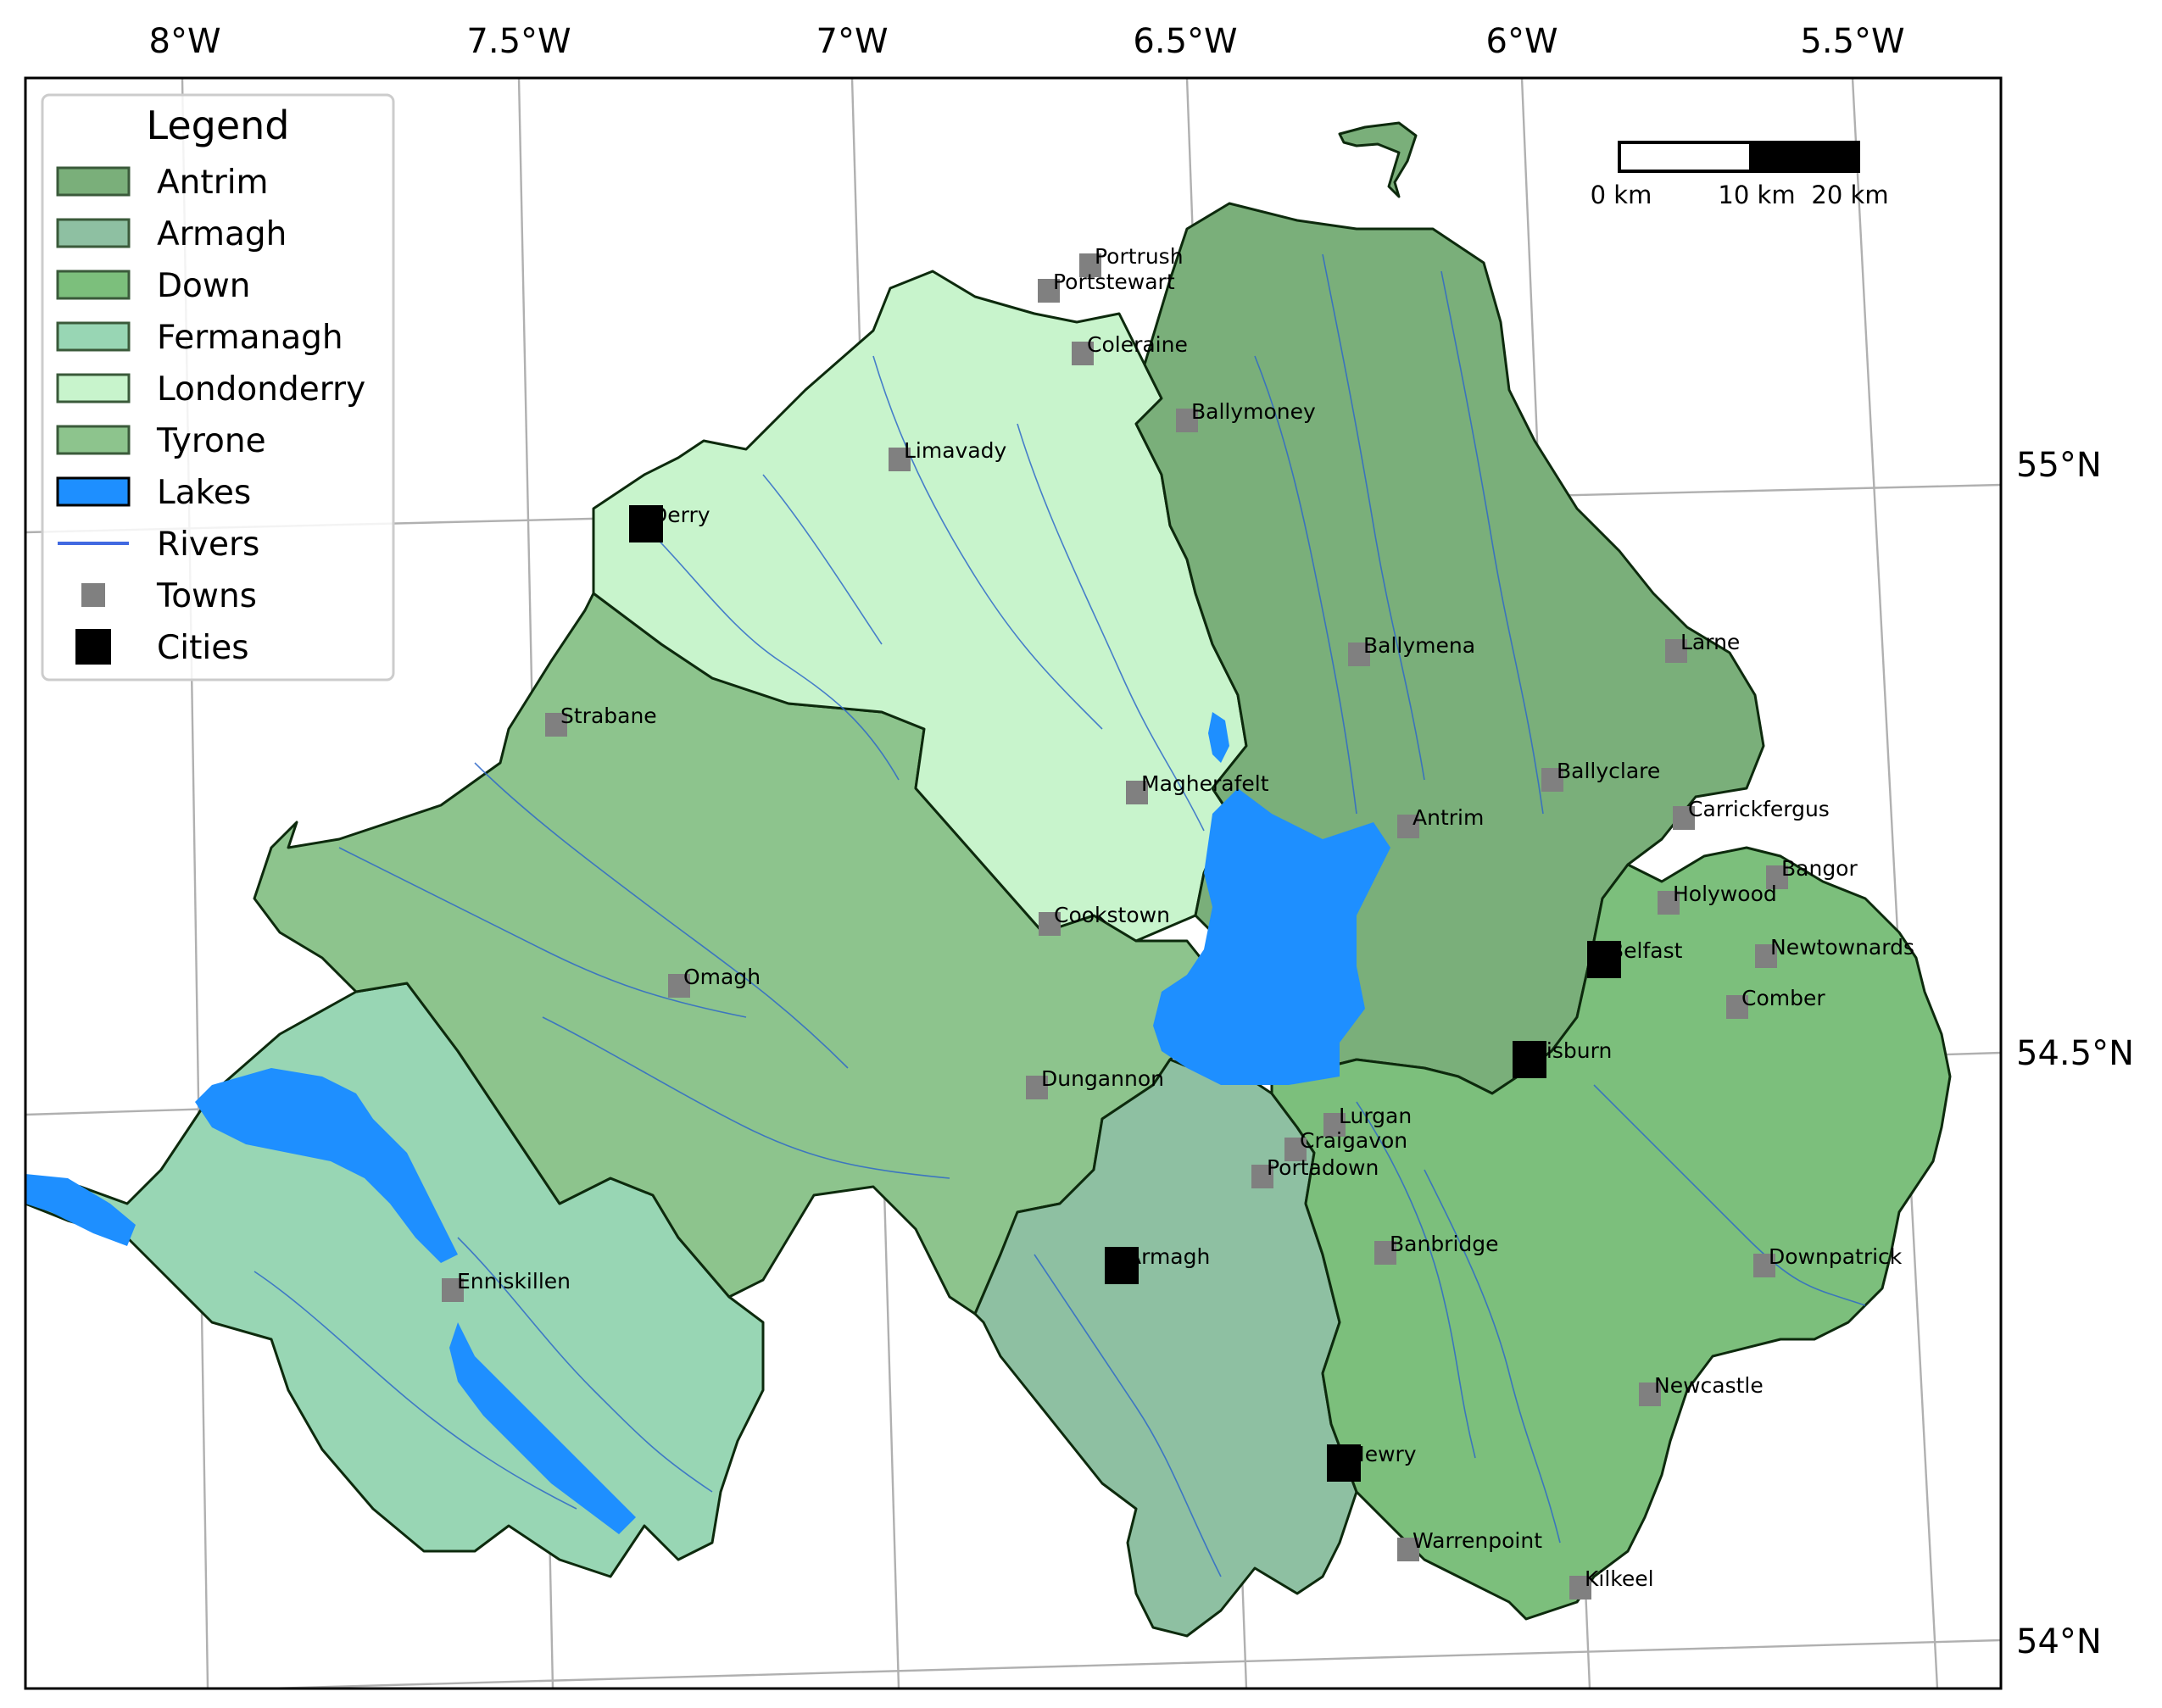  What do you see at coordinates (1783, 998) in the screenshot?
I see `town-label: Comber` at bounding box center [1783, 998].